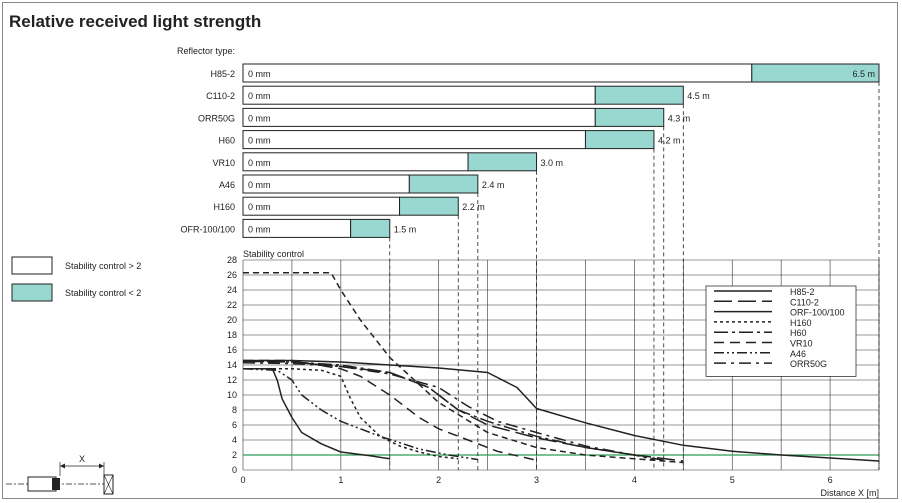  Describe the element at coordinates (798, 354) in the screenshot. I see `legend-label: A46` at that location.